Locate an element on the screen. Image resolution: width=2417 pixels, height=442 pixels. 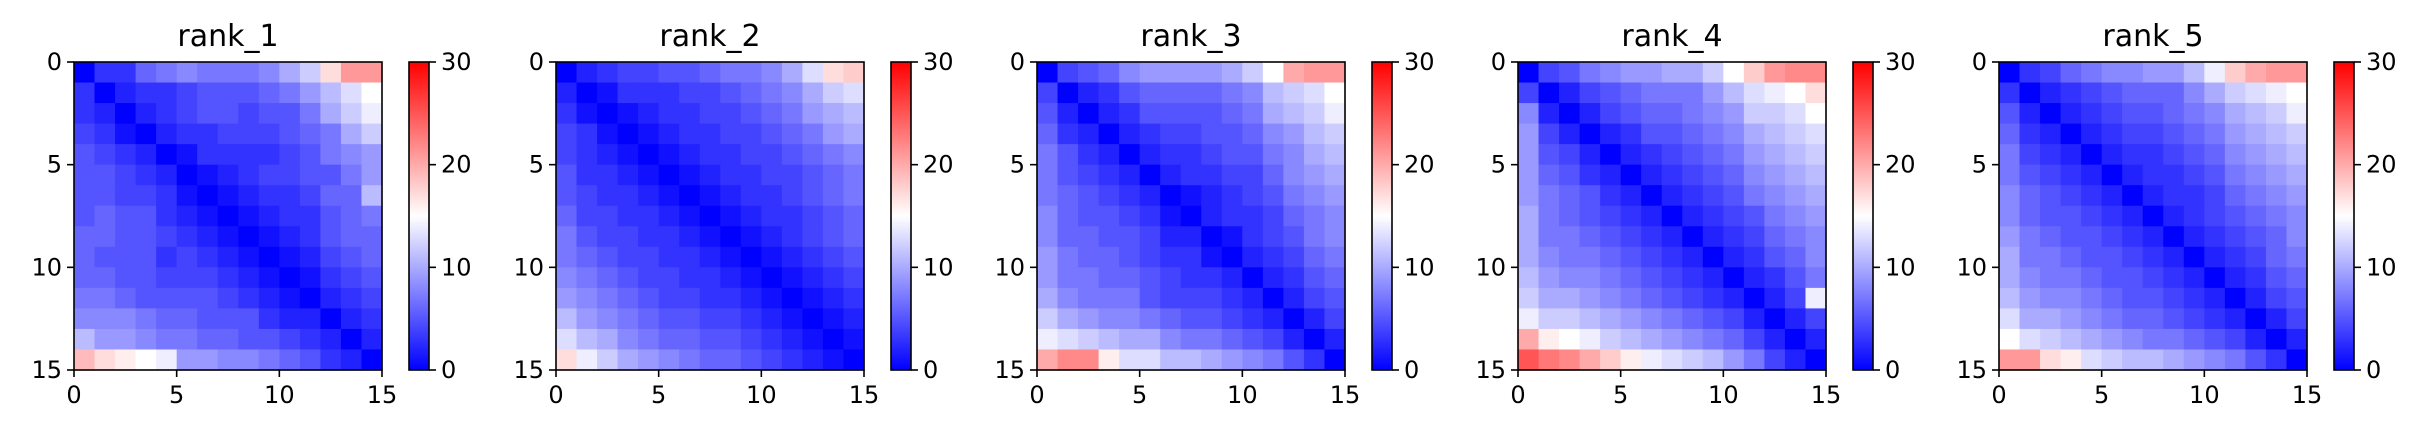
x-tick-label: 10 is located at coordinates (1242, 395).